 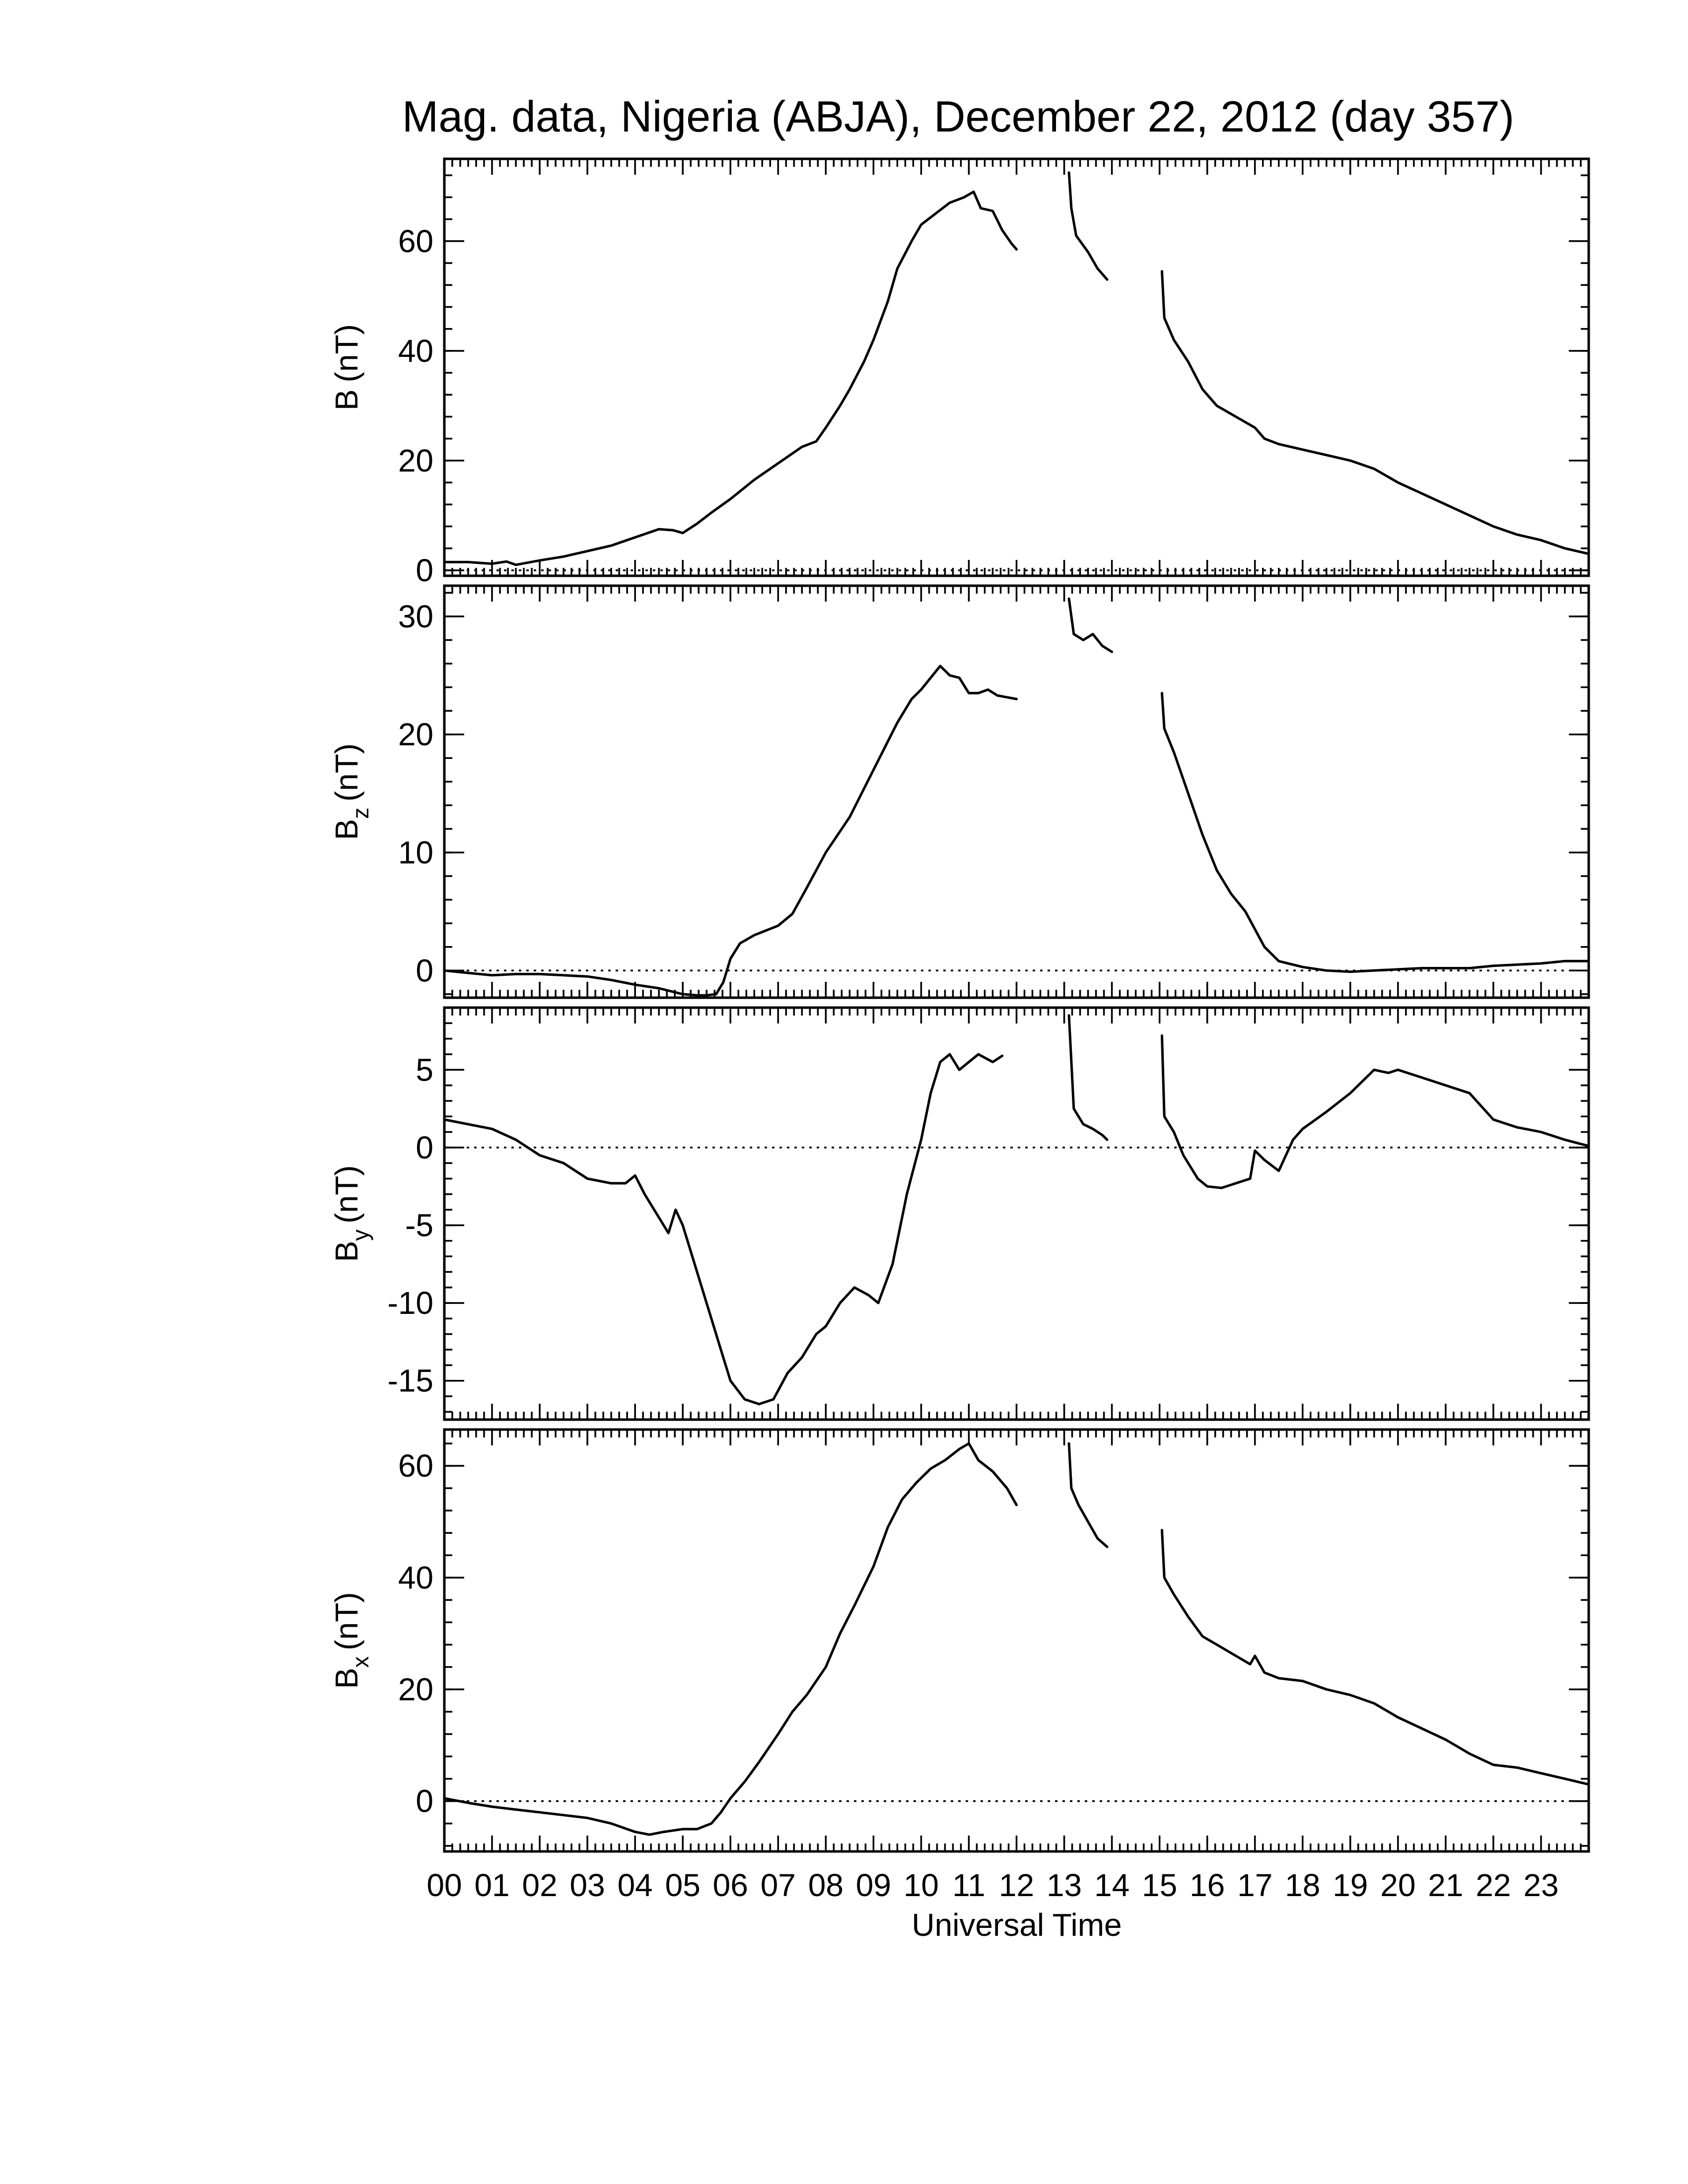 What do you see at coordinates (1540, 1885) in the screenshot?
I see `x-tick-label: 23` at bounding box center [1540, 1885].